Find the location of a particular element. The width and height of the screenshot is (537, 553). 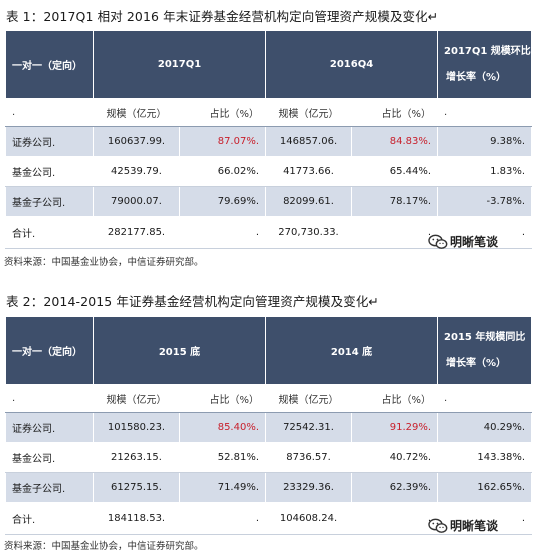

table1-header-period-b: 2016Q4 is located at coordinates (352, 64).